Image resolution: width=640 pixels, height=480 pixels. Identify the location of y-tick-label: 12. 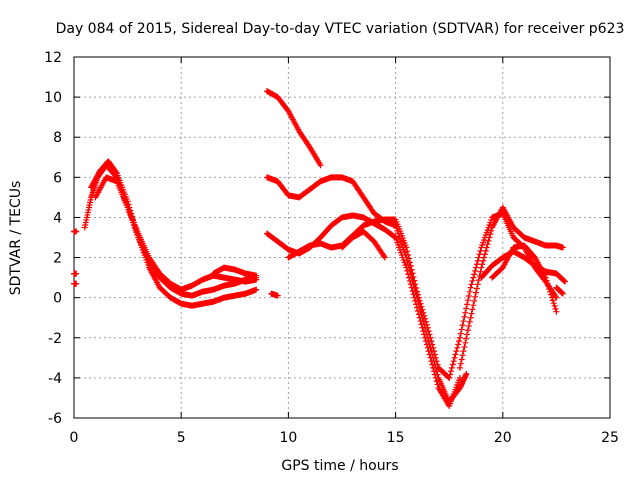
(53, 58).